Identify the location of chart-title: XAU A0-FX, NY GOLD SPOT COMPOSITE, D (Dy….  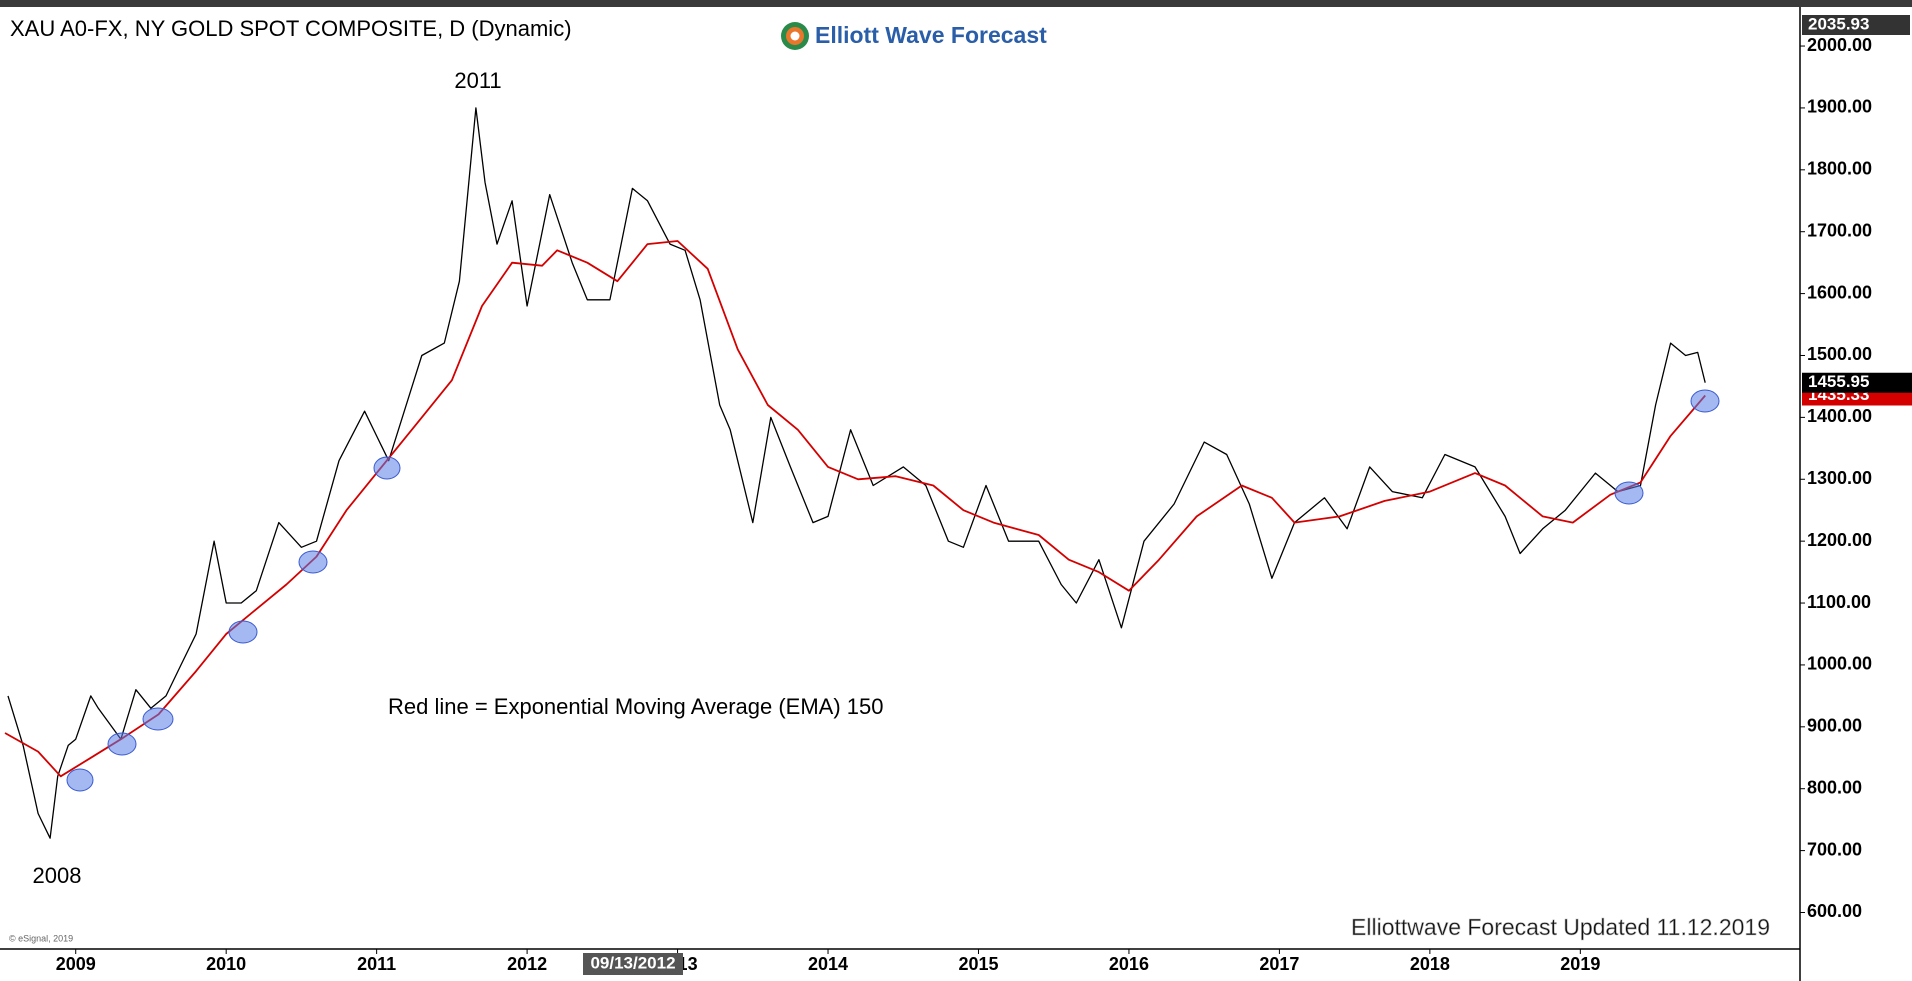
(291, 28).